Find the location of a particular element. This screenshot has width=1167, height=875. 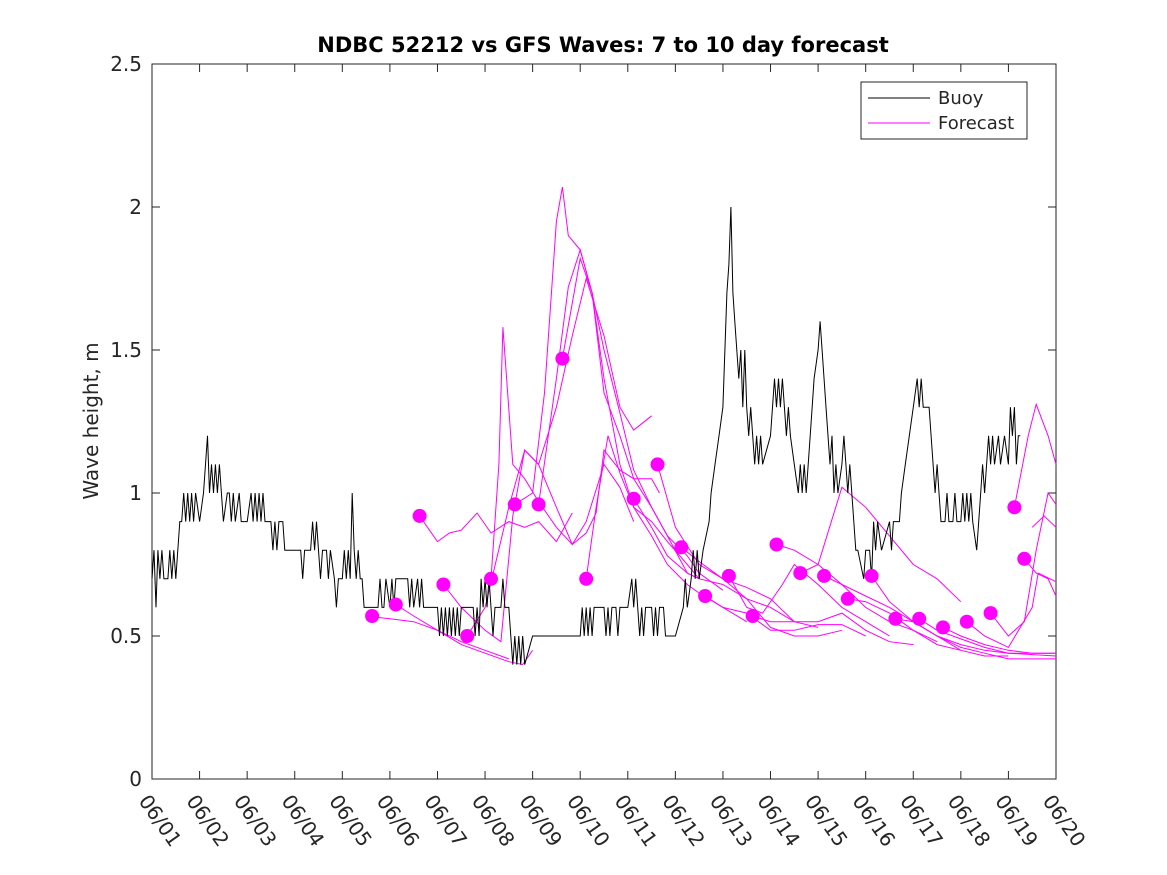

y-tick-label: 2 is located at coordinates (135, 207).